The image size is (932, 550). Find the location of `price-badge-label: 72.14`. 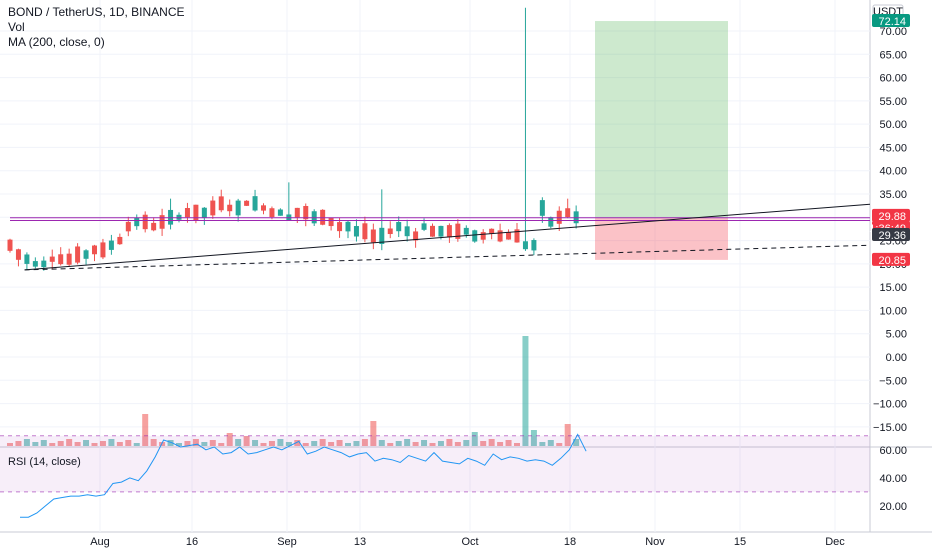

price-badge-label: 72.14 is located at coordinates (892, 22).